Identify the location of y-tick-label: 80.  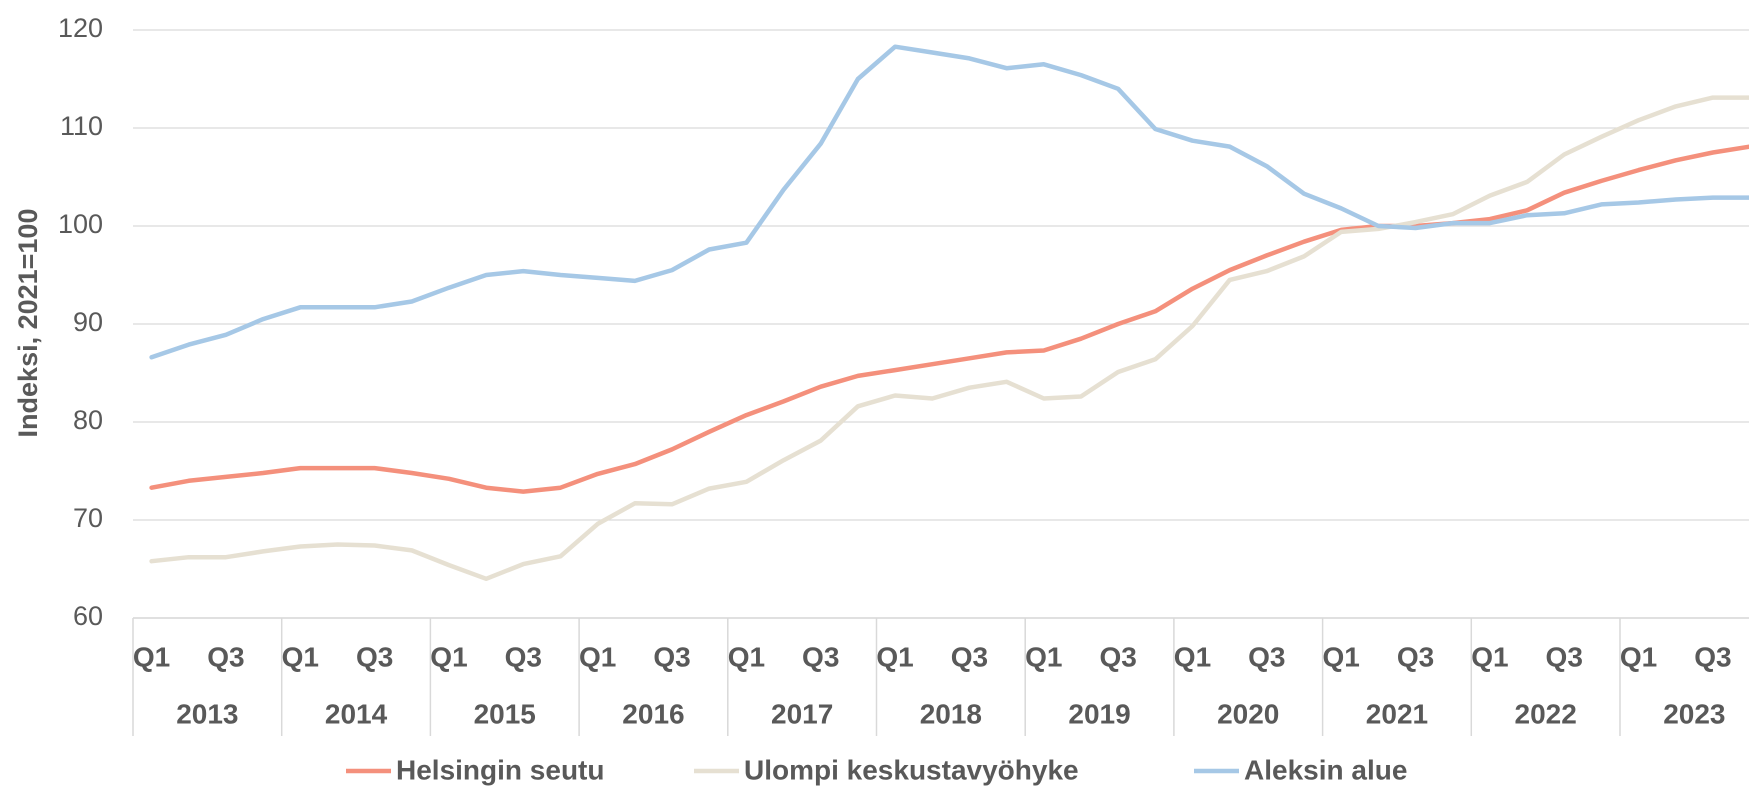
(88, 420).